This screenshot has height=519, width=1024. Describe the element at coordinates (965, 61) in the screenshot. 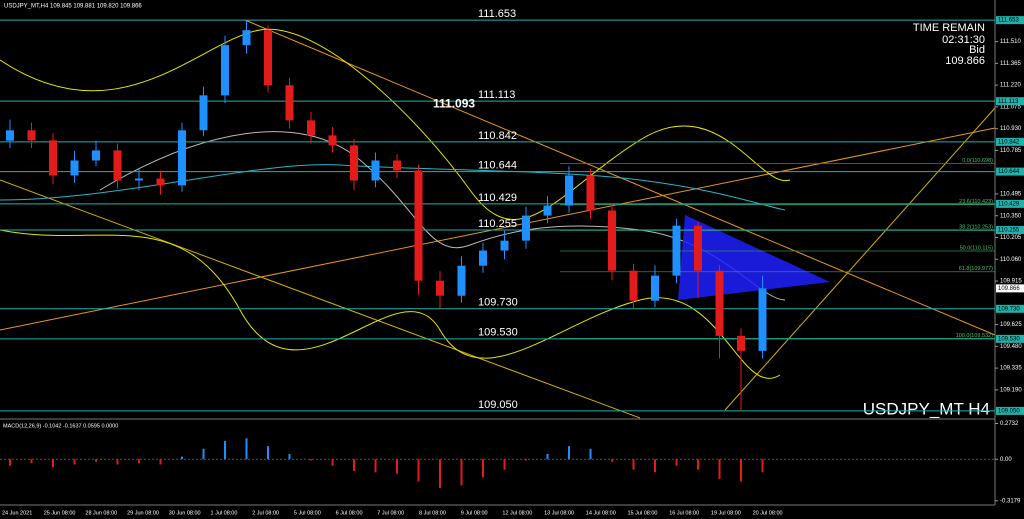

I see `bid-value: 109.866` at that location.